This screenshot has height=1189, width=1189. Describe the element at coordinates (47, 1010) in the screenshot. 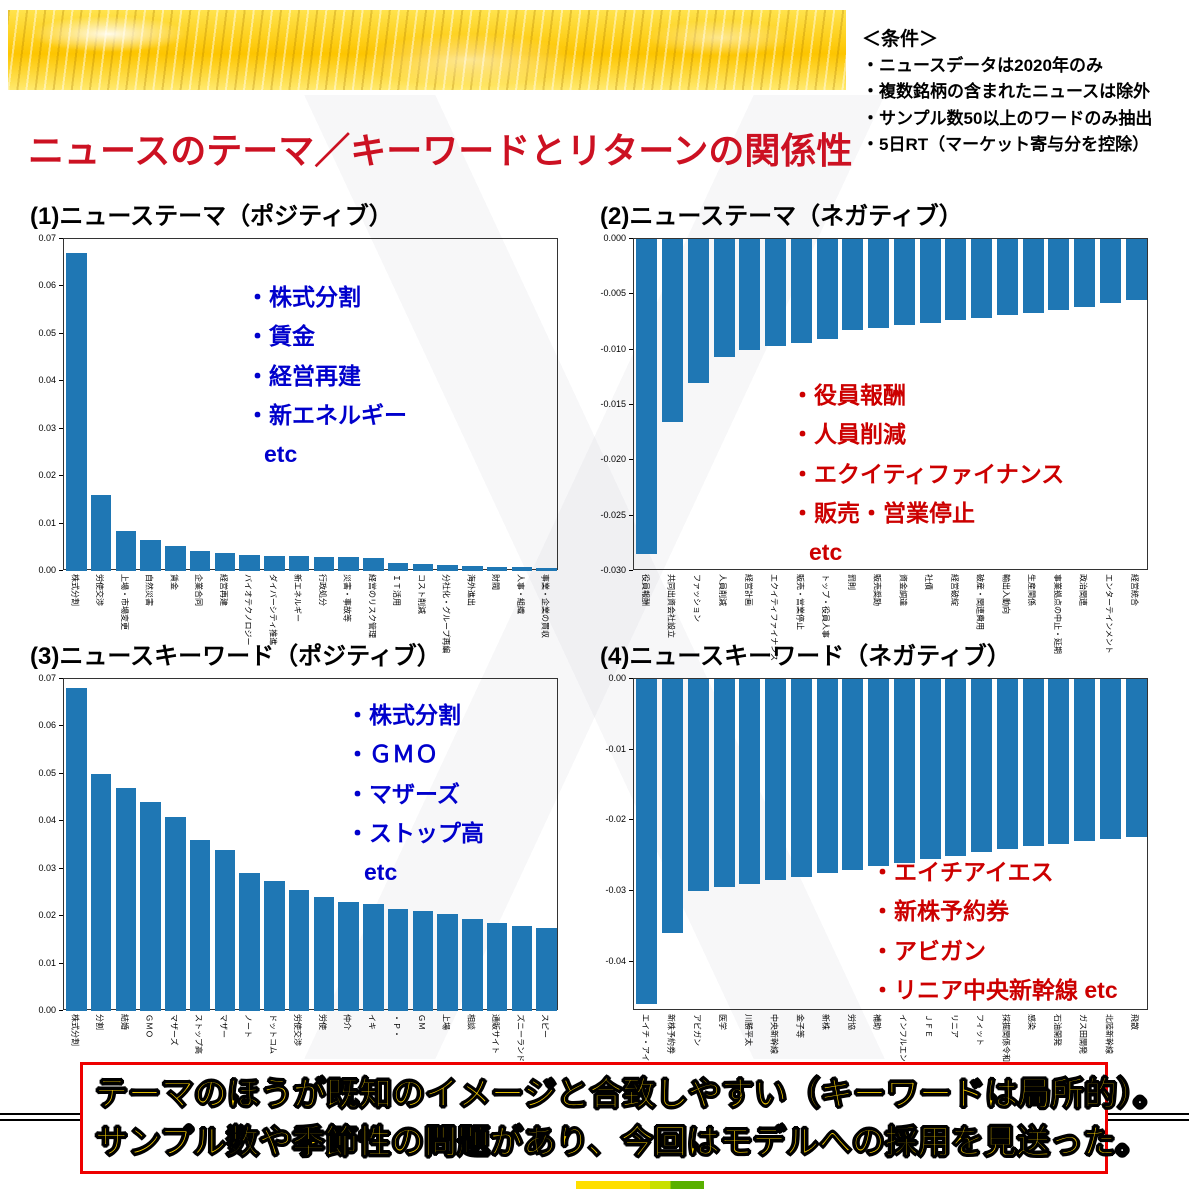

I see `y-tick-label: 0.00` at that location.